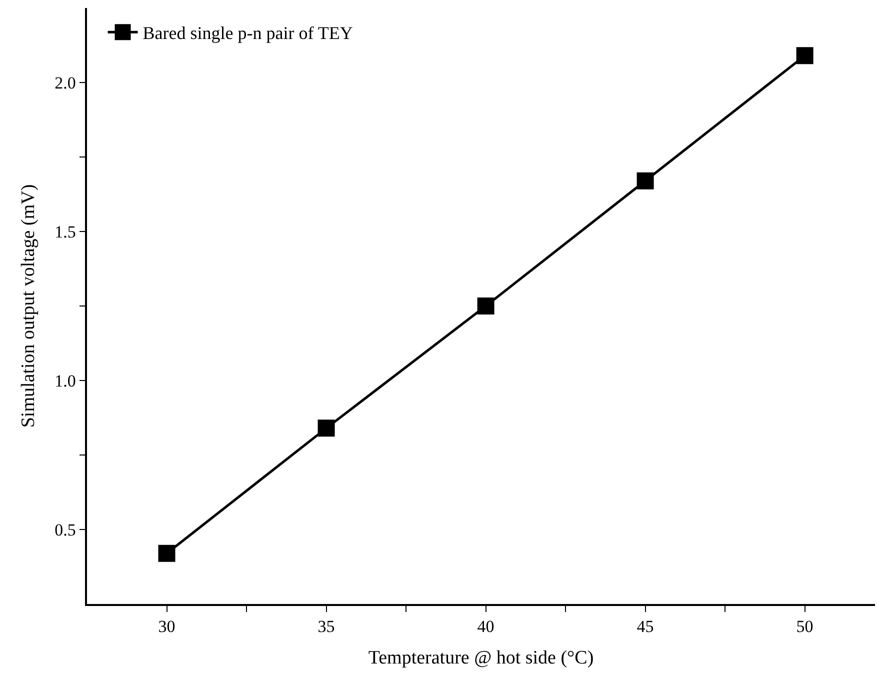  Describe the element at coordinates (65, 232) in the screenshot. I see `y-tick-label: 1.5` at that location.